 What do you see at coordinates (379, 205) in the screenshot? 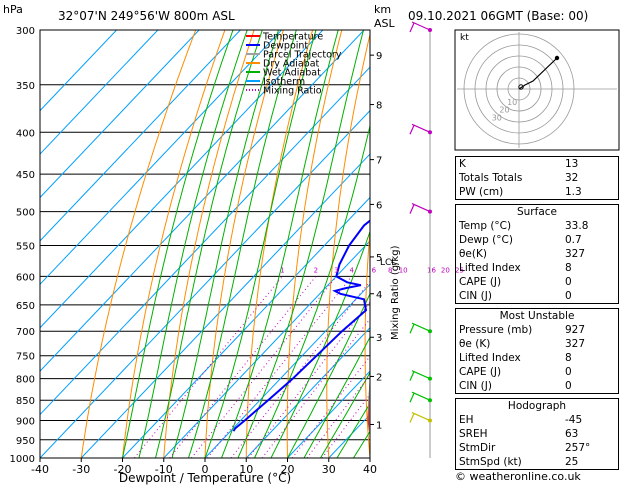
I see `km-tick-label: 6` at bounding box center [379, 205].